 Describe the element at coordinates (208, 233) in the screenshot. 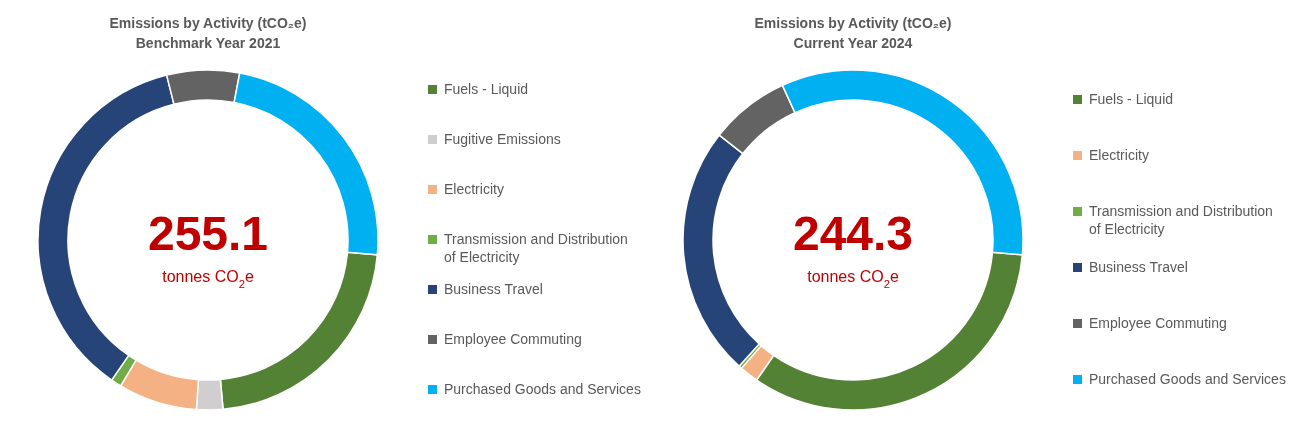

I see `text: 255.1` at that location.